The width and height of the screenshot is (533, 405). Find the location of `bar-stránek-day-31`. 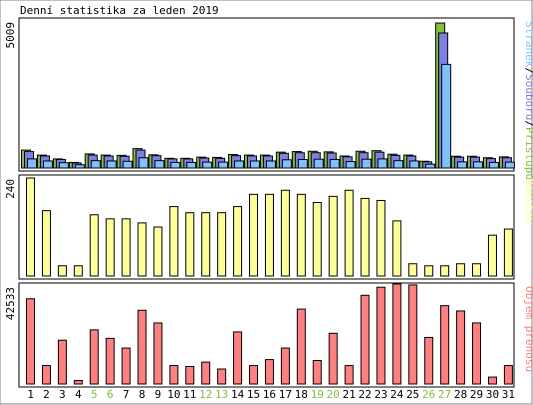

bar-stránek-day-31 is located at coordinates (509, 165).